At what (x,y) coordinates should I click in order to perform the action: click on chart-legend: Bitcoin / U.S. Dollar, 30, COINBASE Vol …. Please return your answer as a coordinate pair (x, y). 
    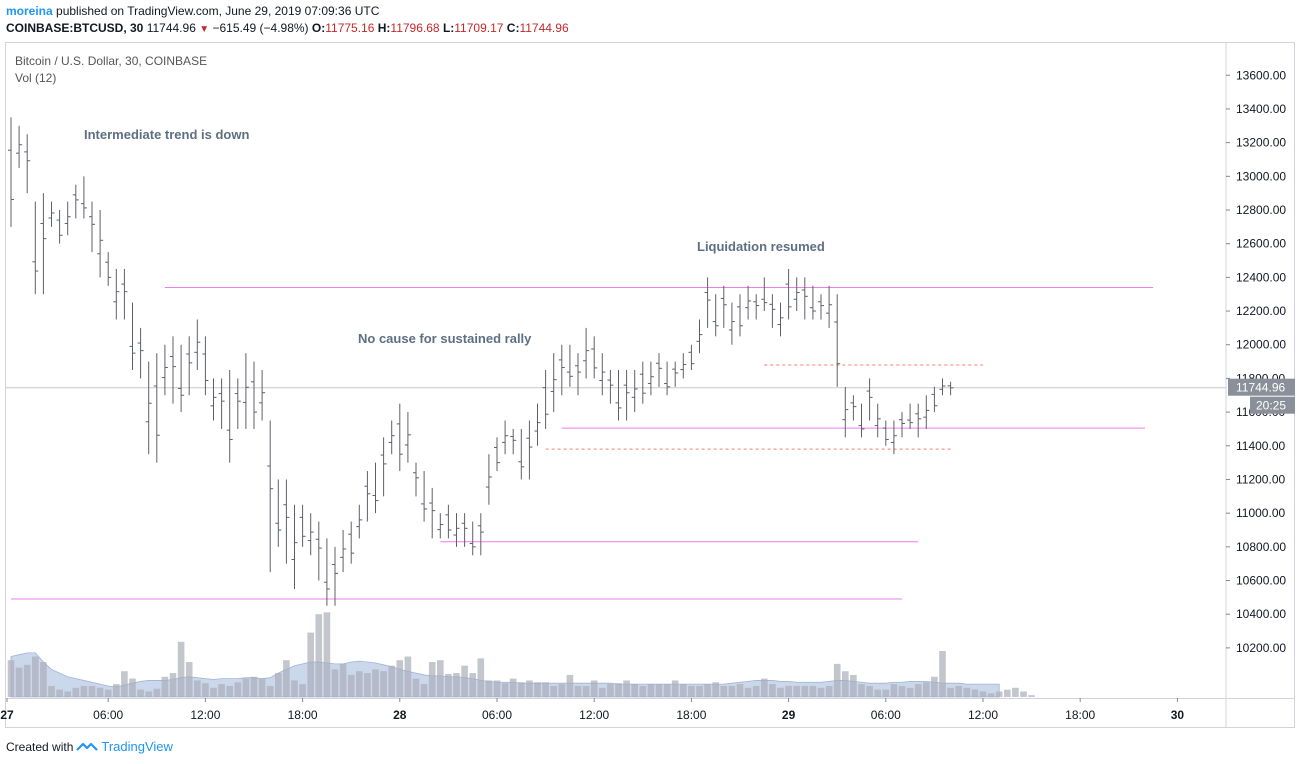
    Looking at the image, I should click on (111, 70).